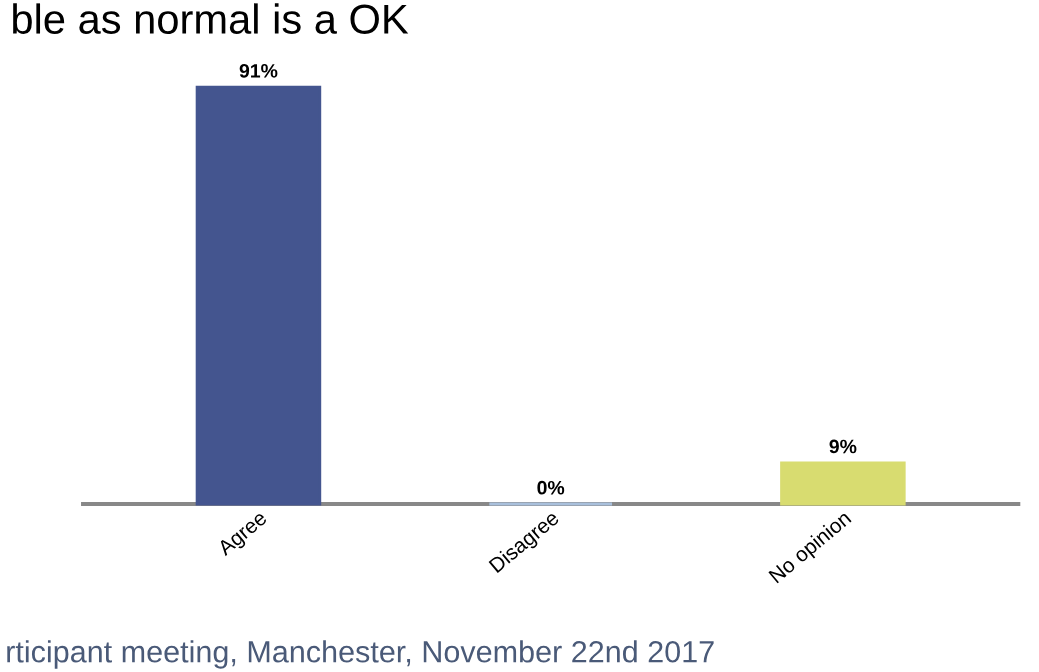  What do you see at coordinates (843, 446) in the screenshot?
I see `data-label: 9%` at bounding box center [843, 446].